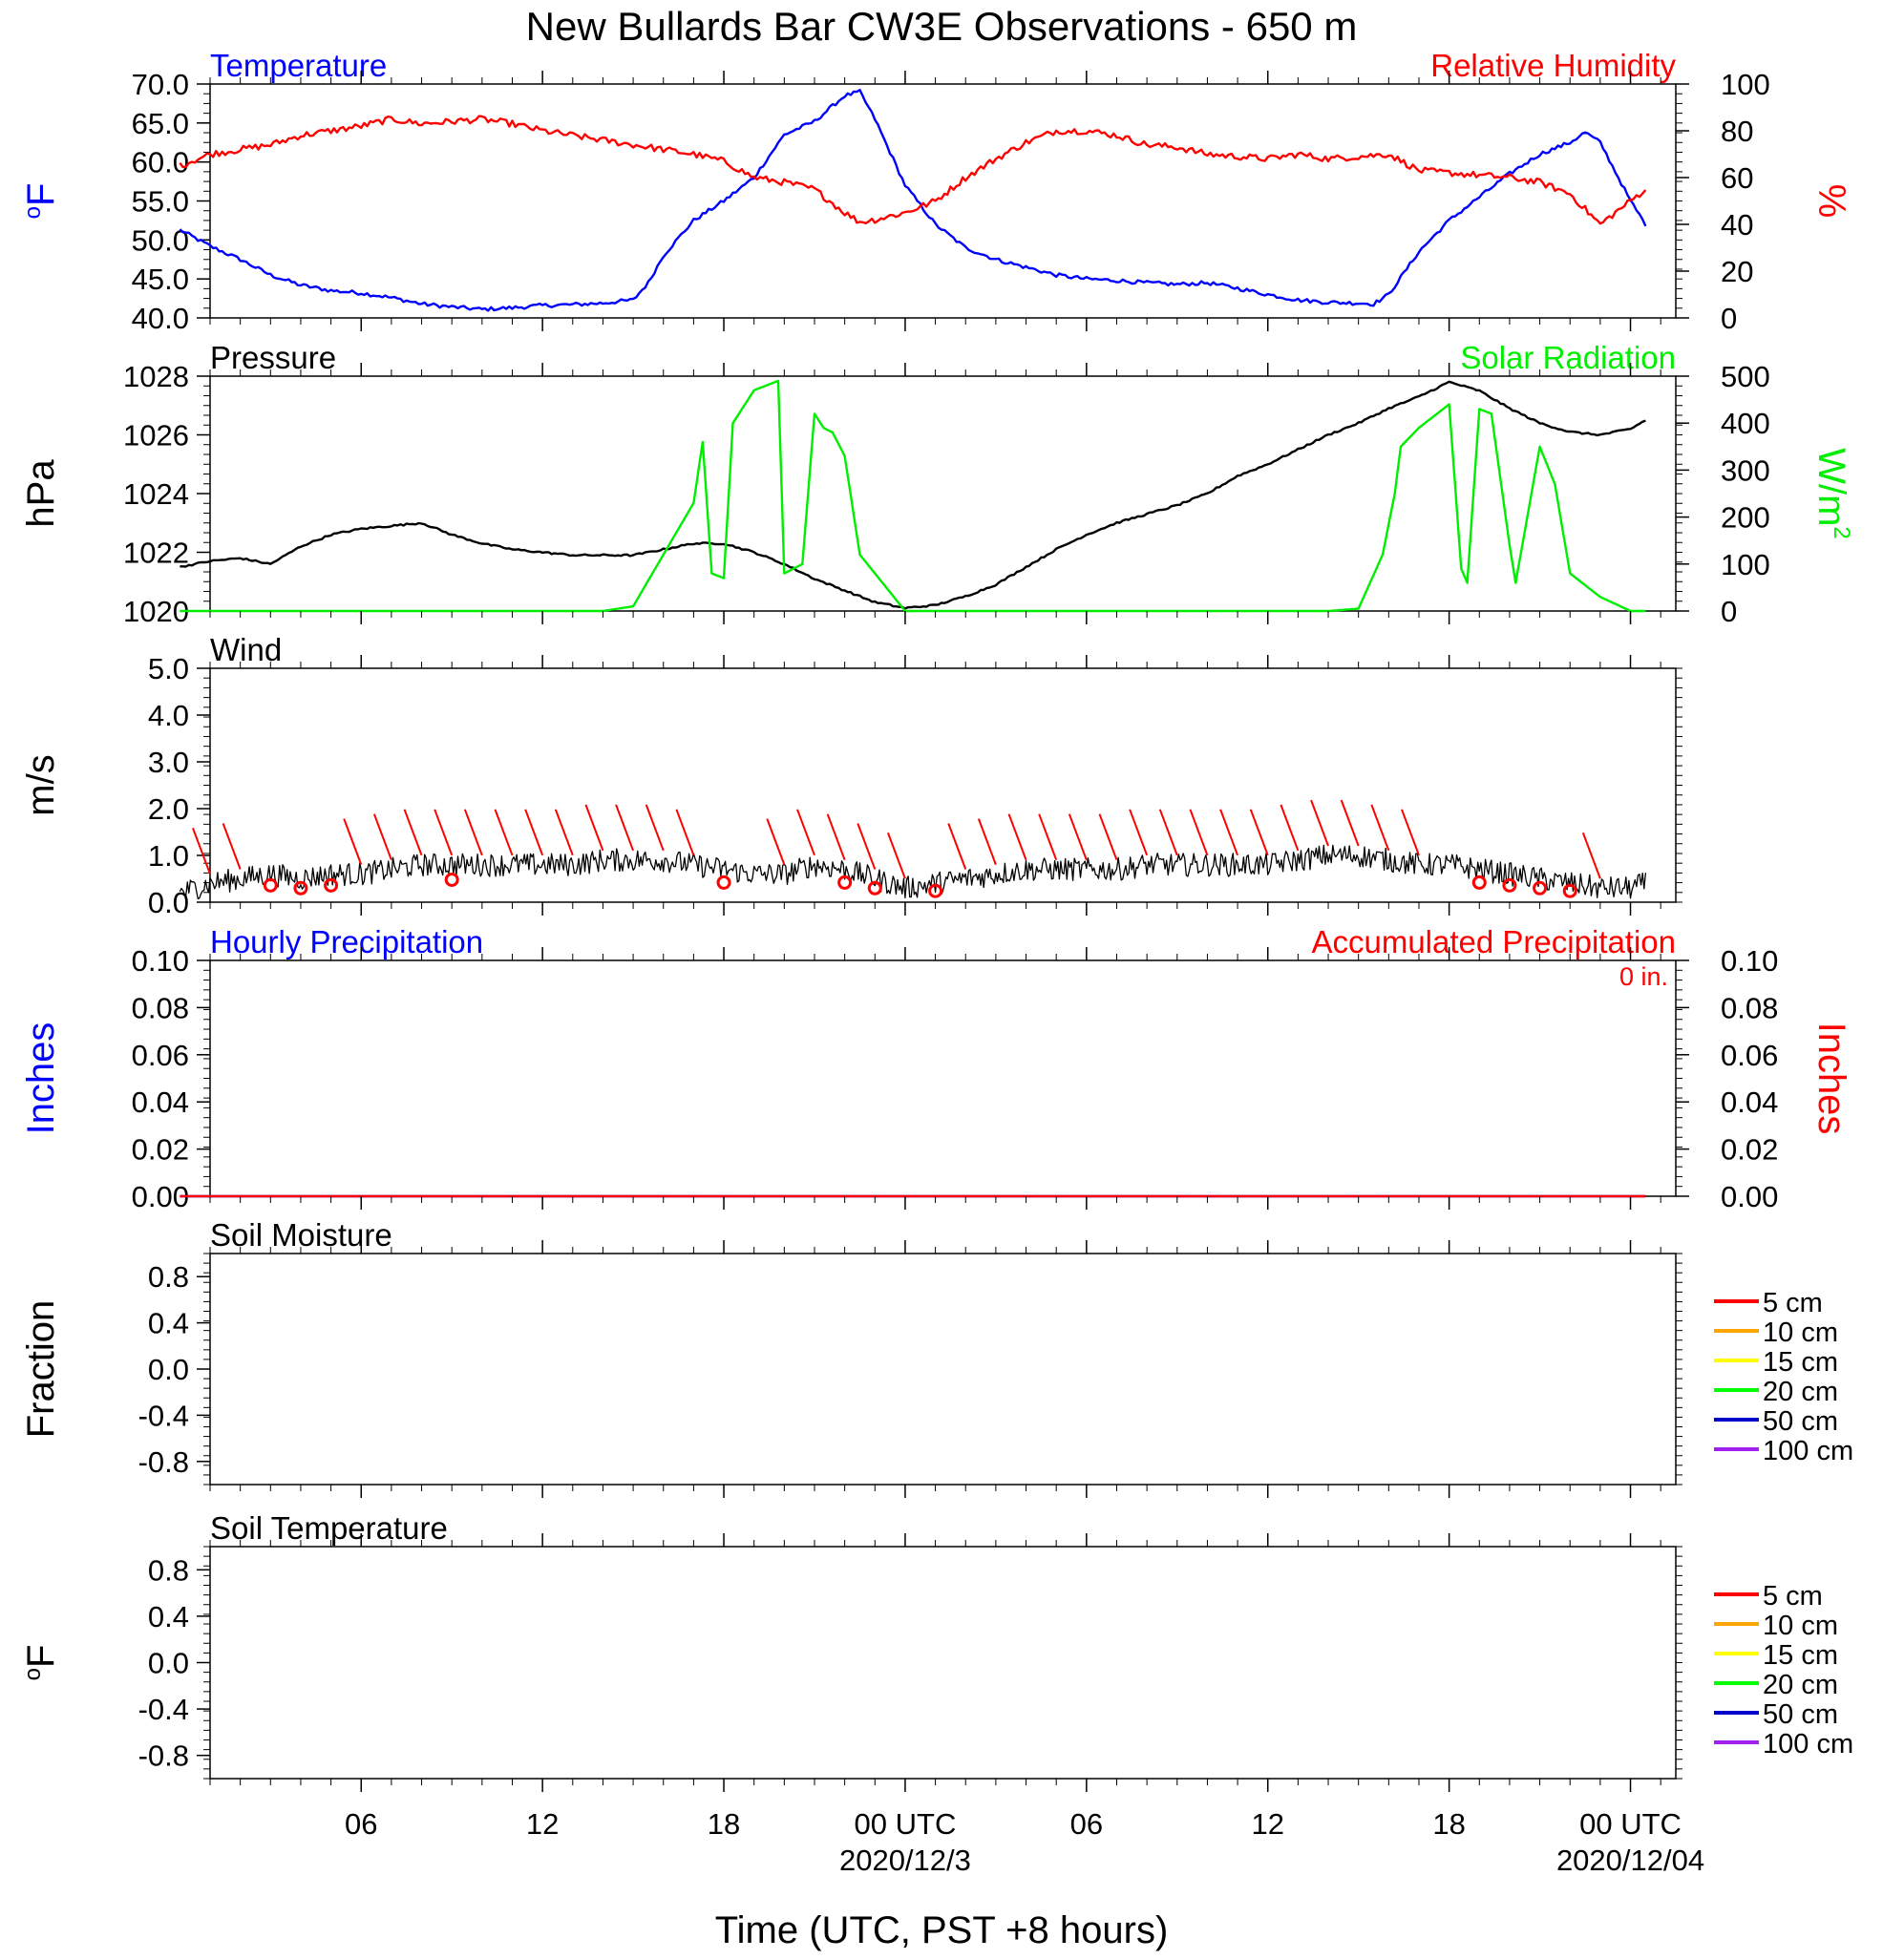  I want to click on series-wind, so click(913, 872).